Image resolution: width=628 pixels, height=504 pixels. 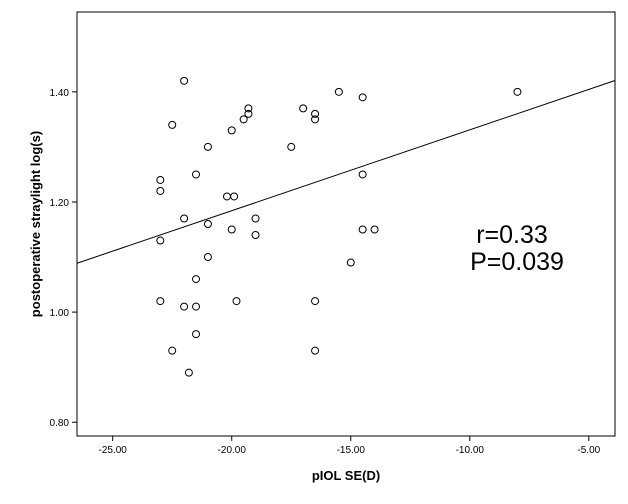 I want to click on p-value: P=0.039, so click(x=517, y=262).